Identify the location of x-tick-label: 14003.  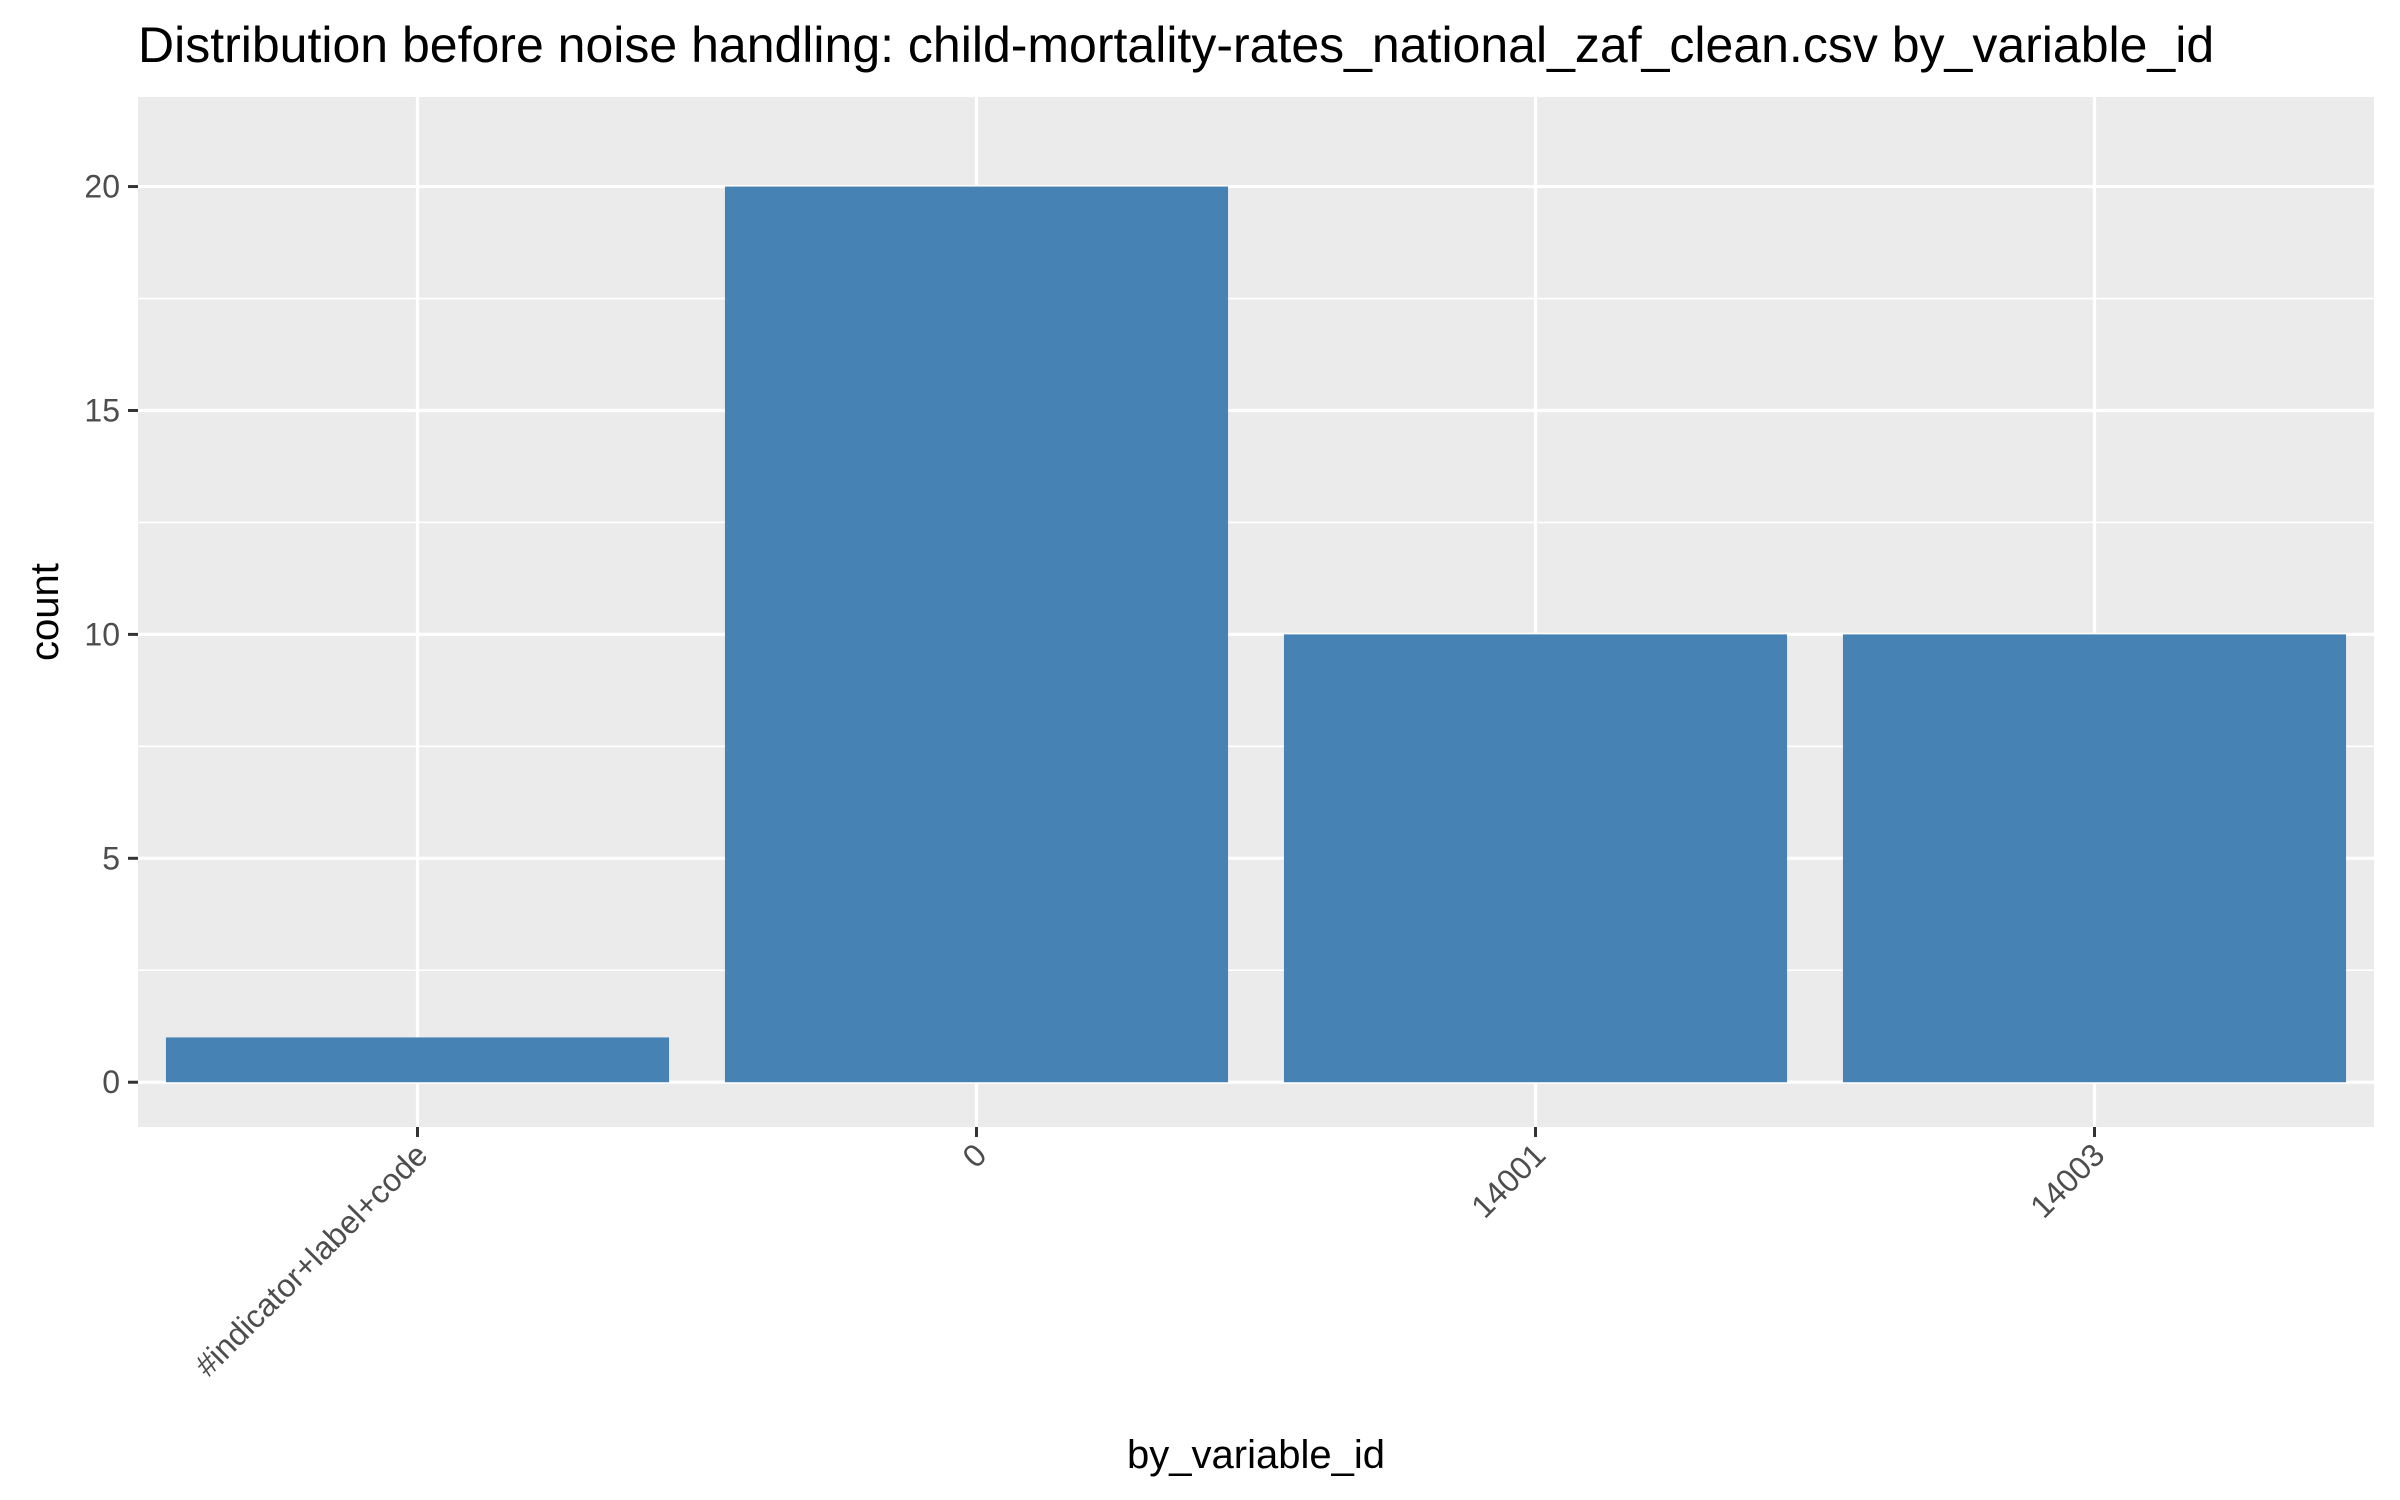
(2067, 1180).